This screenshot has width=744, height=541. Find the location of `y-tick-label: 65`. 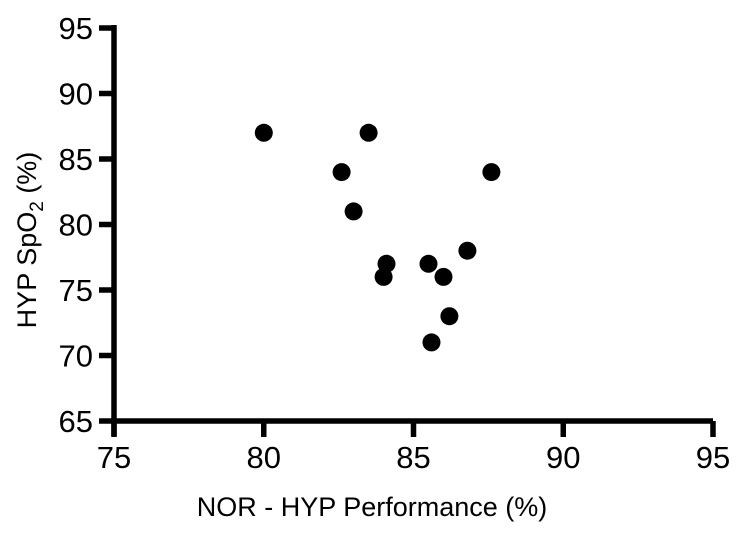

y-tick-label: 65 is located at coordinates (76, 421).